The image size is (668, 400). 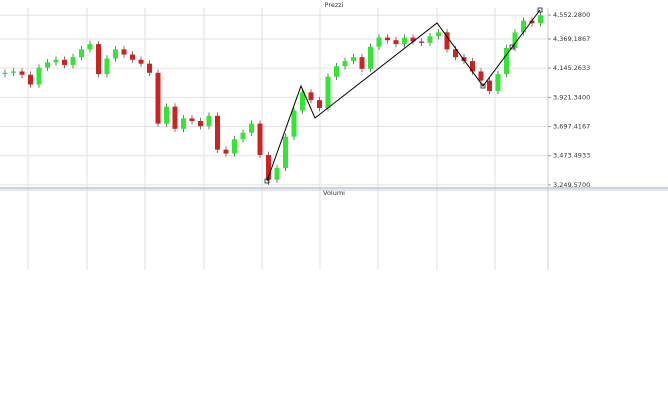 I want to click on y-tick-label: 4,369.1867, so click(x=571, y=39).